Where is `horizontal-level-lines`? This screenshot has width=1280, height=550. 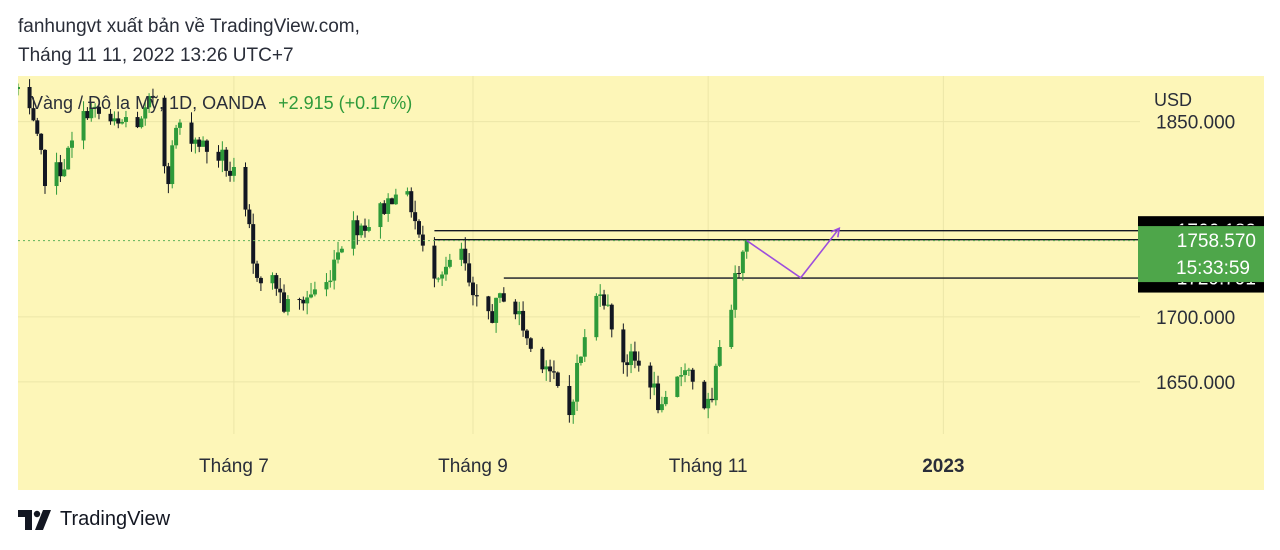
horizontal-level-lines is located at coordinates (787, 254).